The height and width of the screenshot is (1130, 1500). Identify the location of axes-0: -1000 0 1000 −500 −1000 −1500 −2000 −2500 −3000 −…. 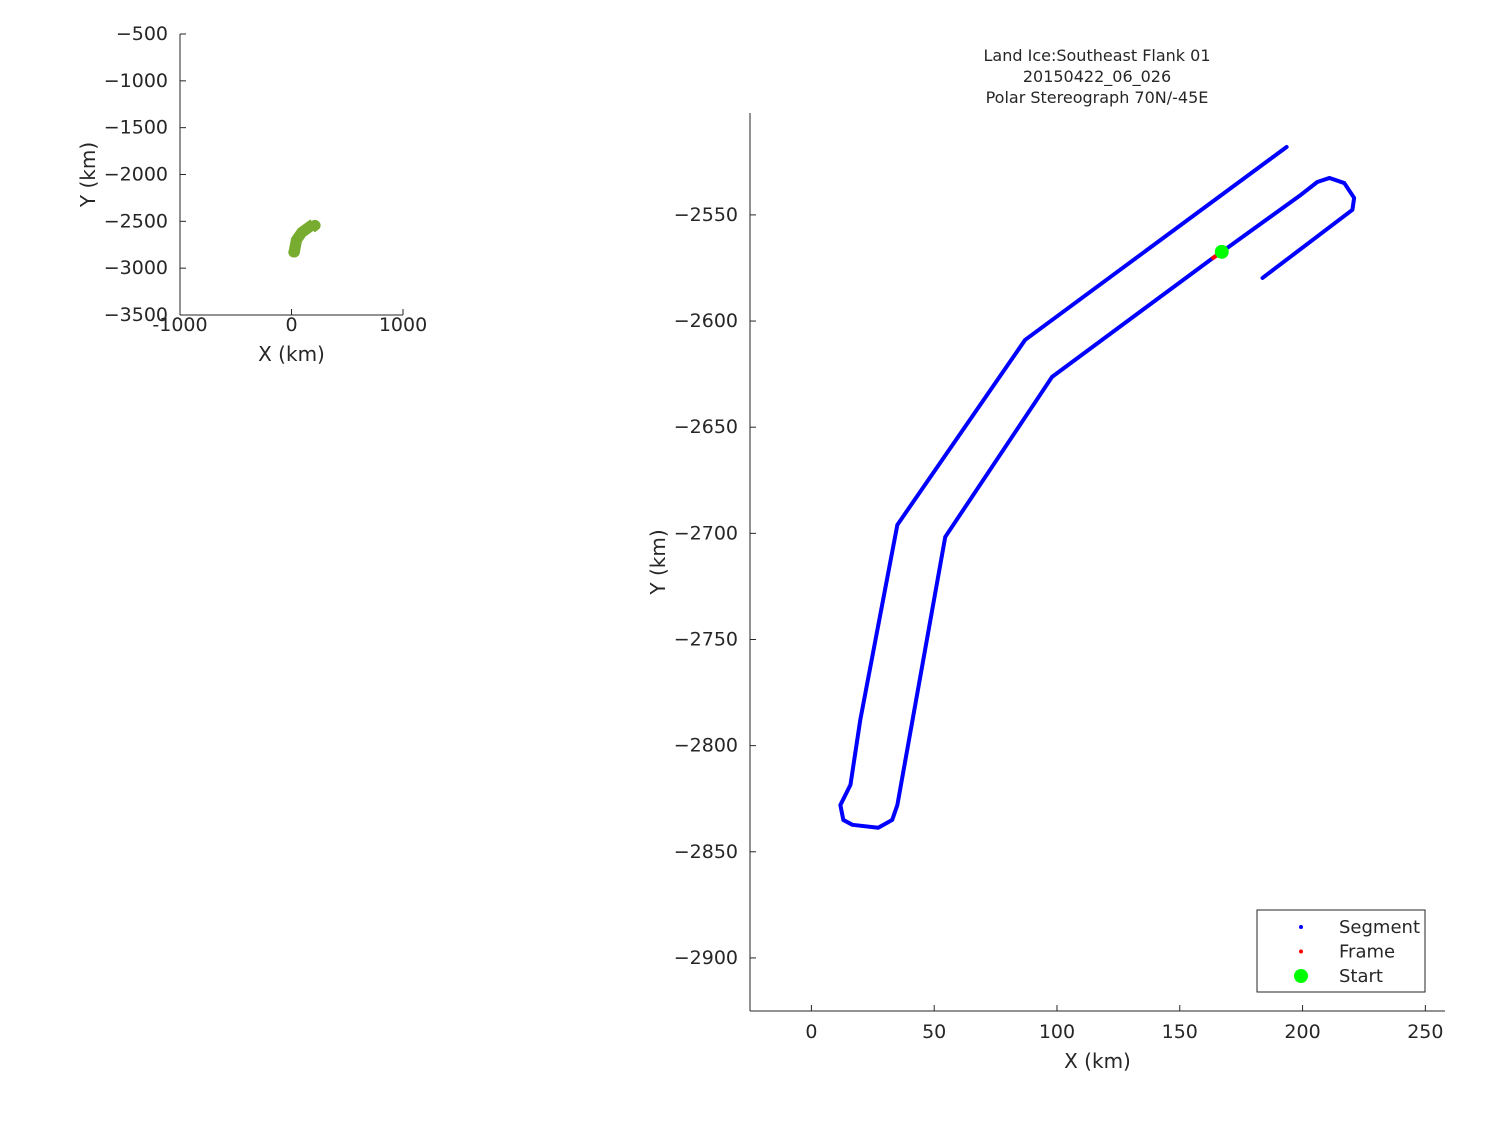
(251, 194).